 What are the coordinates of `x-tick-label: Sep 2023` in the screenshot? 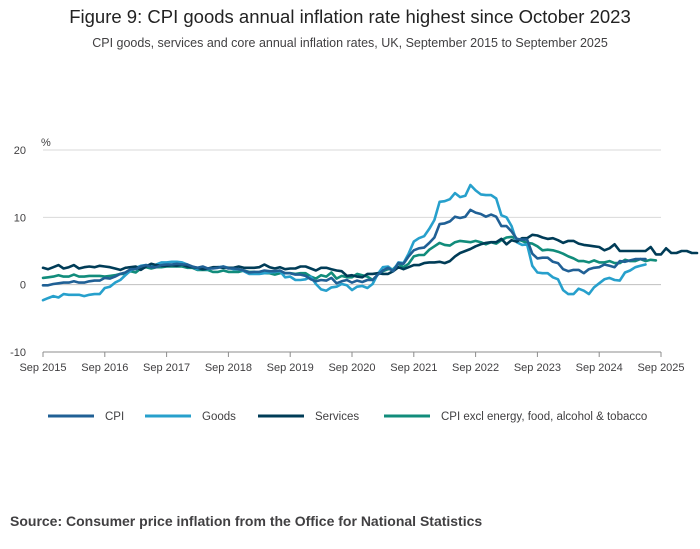 It's located at (537, 368).